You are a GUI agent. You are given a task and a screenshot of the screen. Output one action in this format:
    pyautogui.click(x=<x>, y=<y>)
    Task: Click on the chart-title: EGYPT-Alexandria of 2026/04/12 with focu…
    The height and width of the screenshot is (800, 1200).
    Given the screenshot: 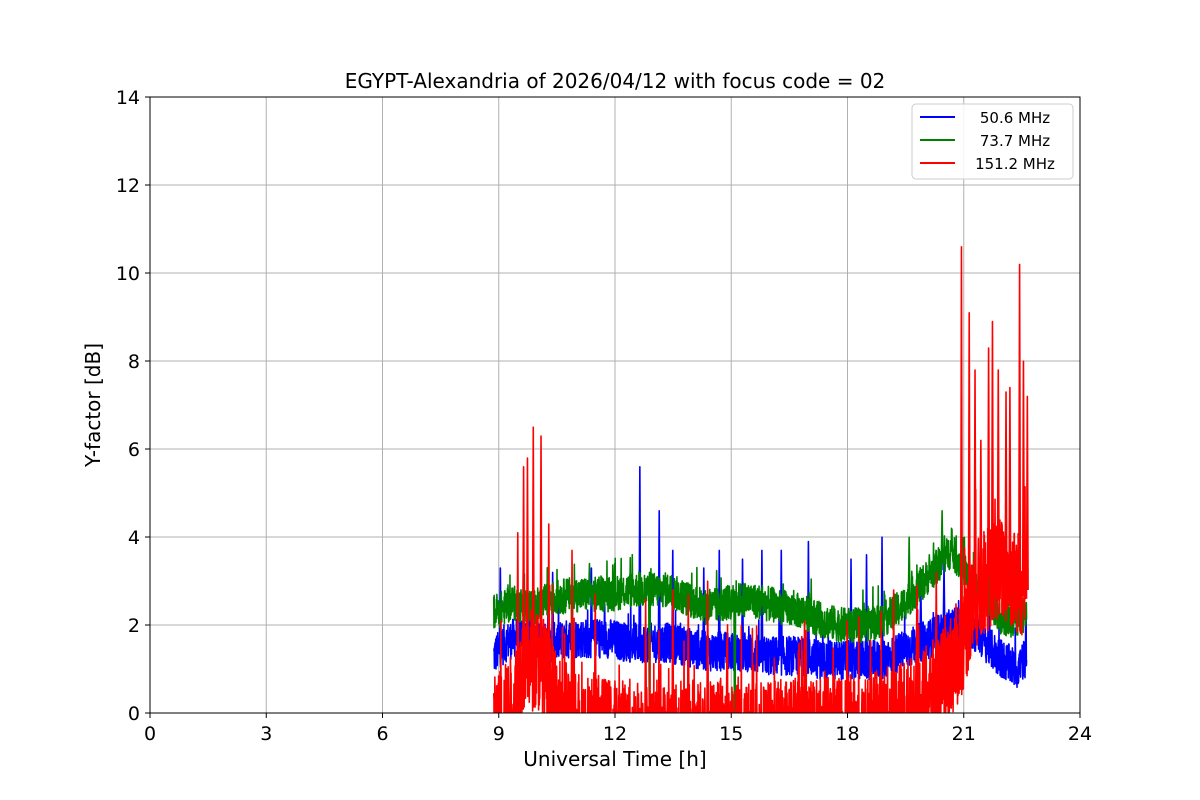 What is the action you would take?
    pyautogui.click(x=615, y=81)
    